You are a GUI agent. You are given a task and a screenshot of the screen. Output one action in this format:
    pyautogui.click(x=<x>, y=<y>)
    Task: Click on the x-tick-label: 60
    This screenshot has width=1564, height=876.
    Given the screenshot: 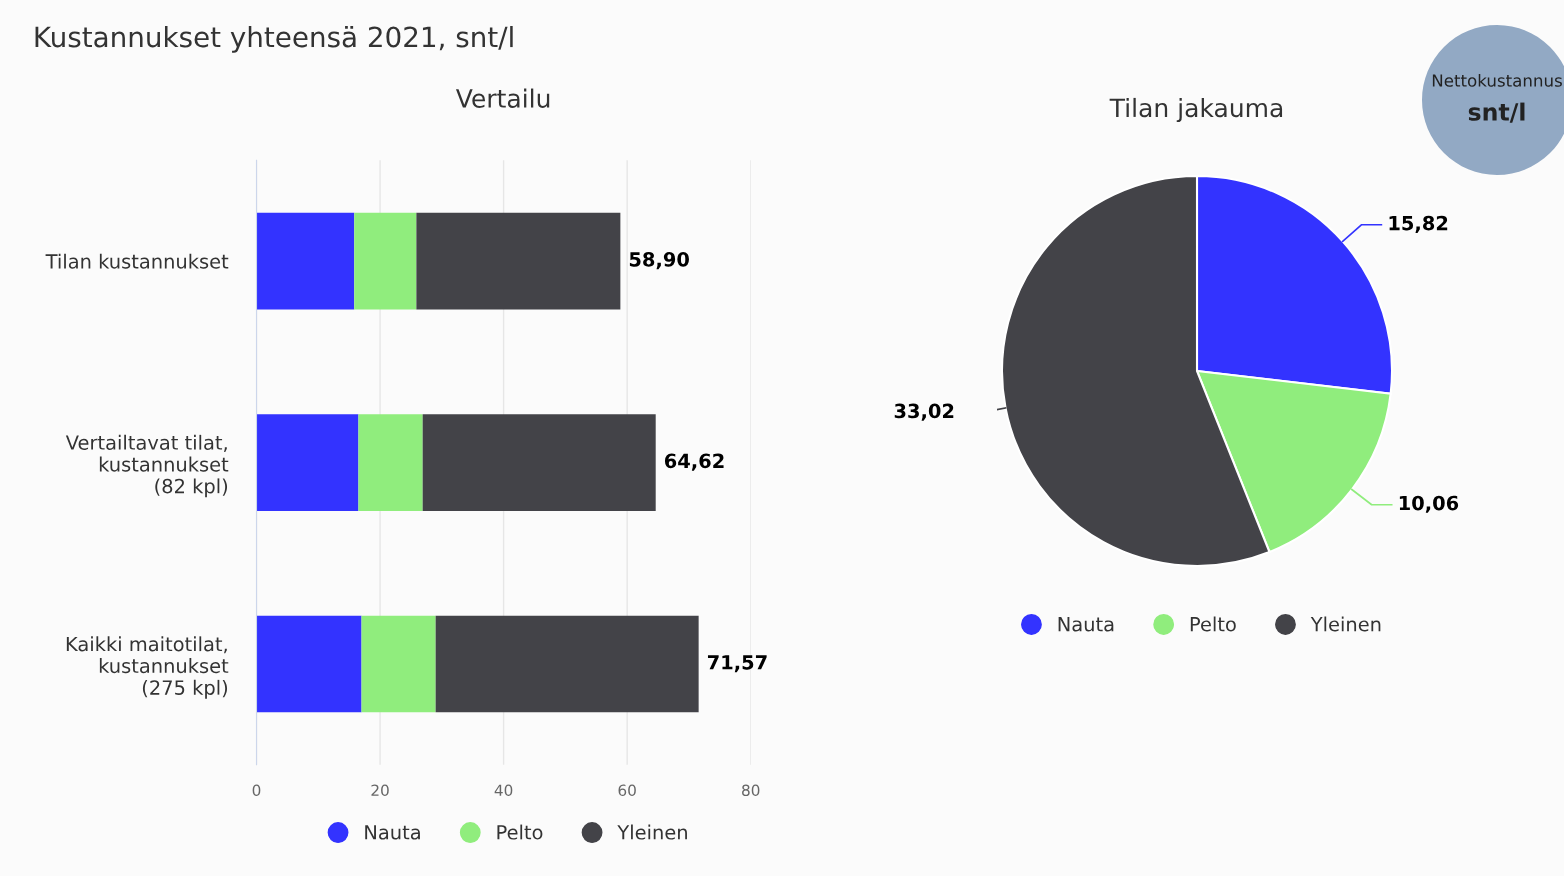 What is the action you would take?
    pyautogui.click(x=627, y=790)
    